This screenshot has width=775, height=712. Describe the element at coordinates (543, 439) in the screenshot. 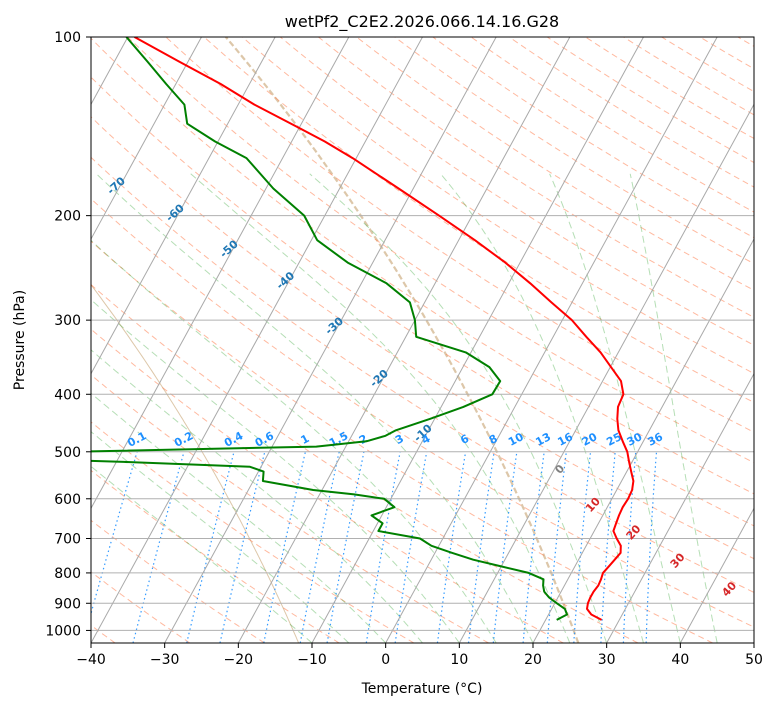

I see `mixing-ratio-label: 13` at that location.